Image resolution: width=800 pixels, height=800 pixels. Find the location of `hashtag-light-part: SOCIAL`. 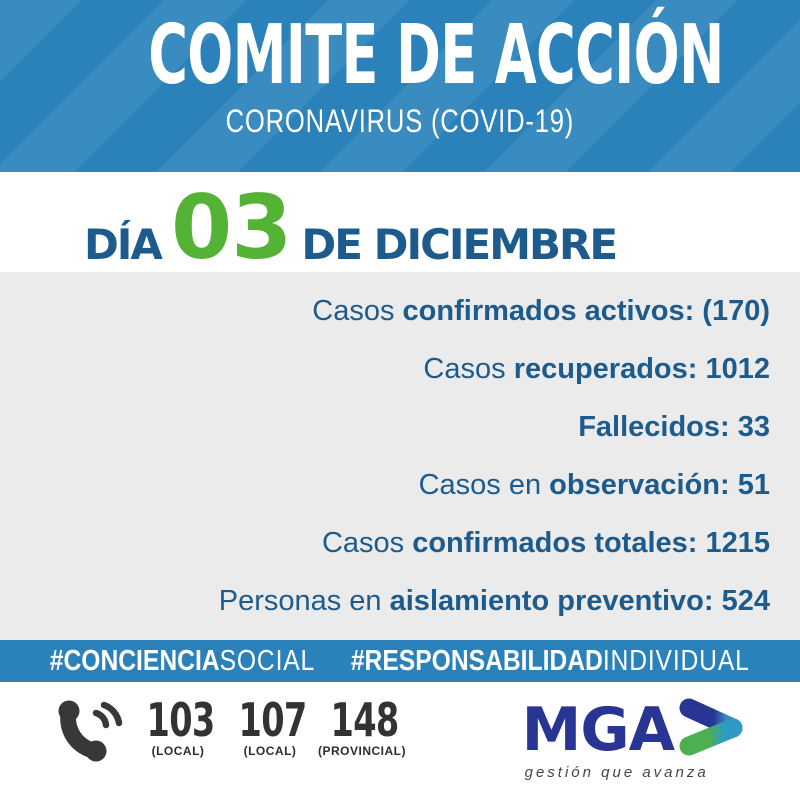

hashtag-light-part: SOCIAL is located at coordinates (267, 661).